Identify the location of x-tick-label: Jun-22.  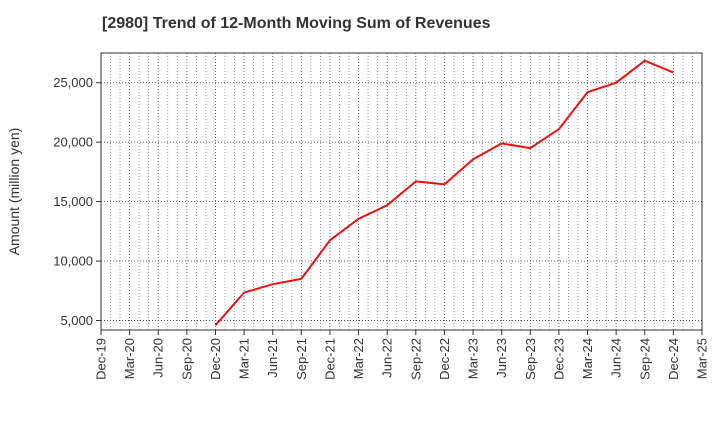
(387, 358).